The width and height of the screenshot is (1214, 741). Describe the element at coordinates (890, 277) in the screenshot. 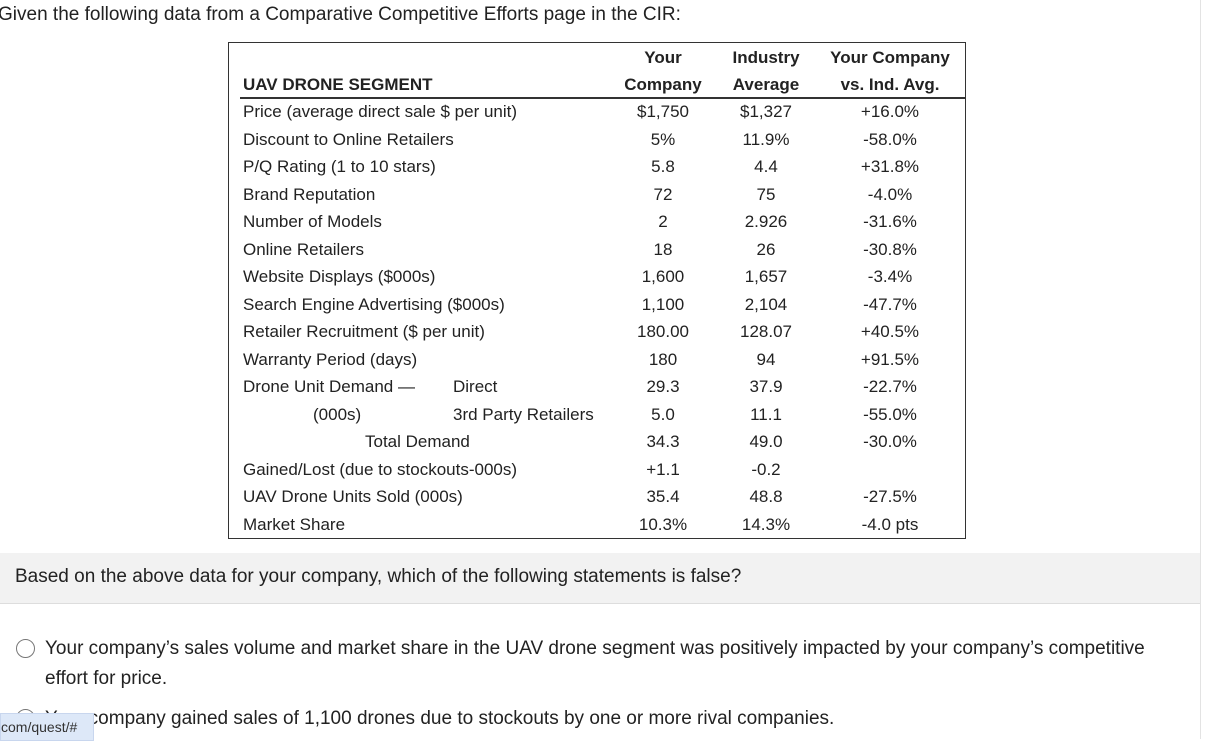

I see `vs-value: -3.4%` at that location.